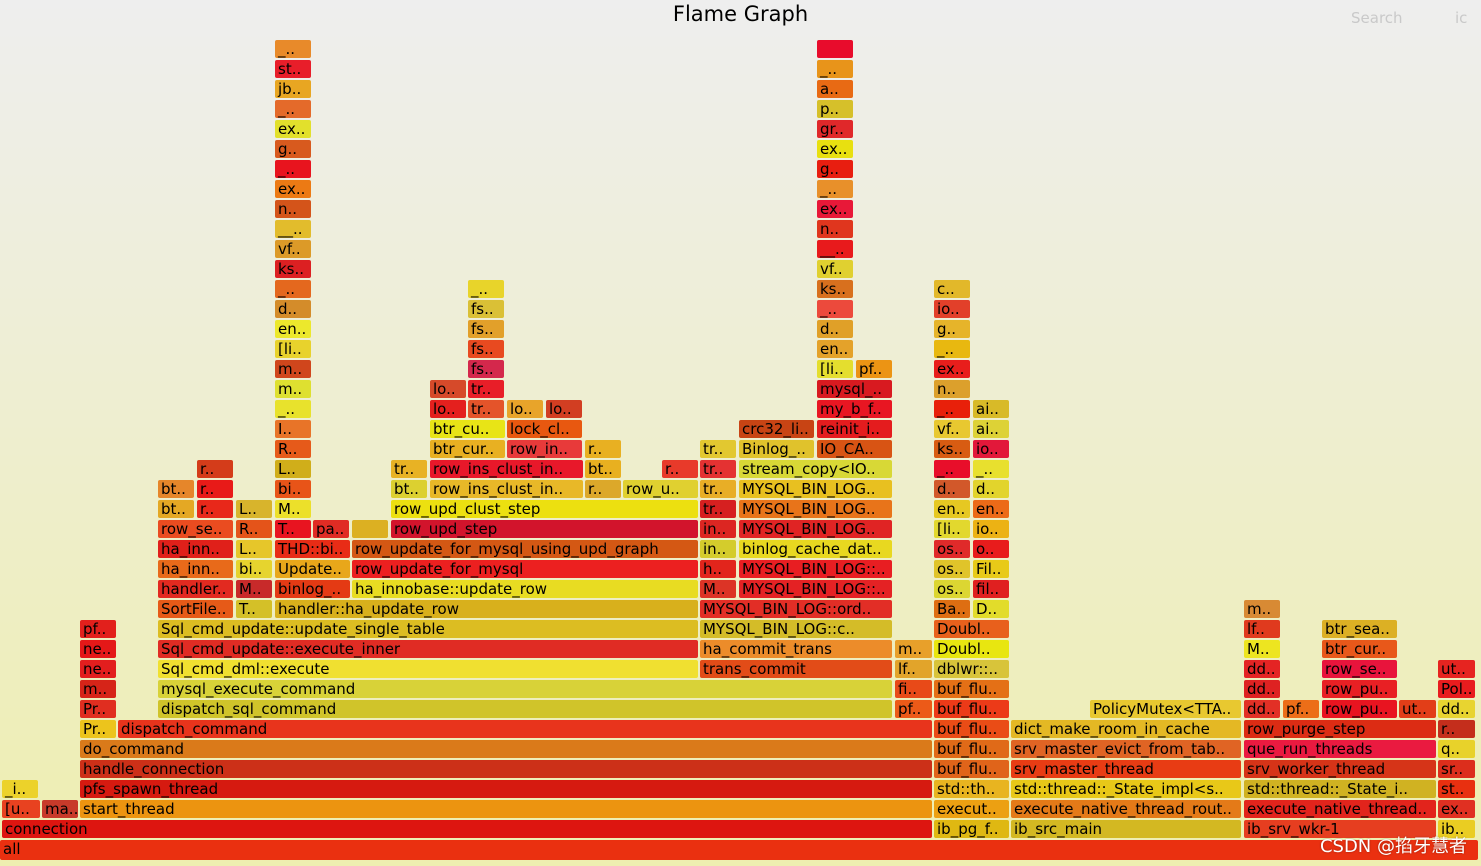 Image resolution: width=1481 pixels, height=866 pixels. Describe the element at coordinates (20, 789) in the screenshot. I see `flame-frame: _i..` at that location.